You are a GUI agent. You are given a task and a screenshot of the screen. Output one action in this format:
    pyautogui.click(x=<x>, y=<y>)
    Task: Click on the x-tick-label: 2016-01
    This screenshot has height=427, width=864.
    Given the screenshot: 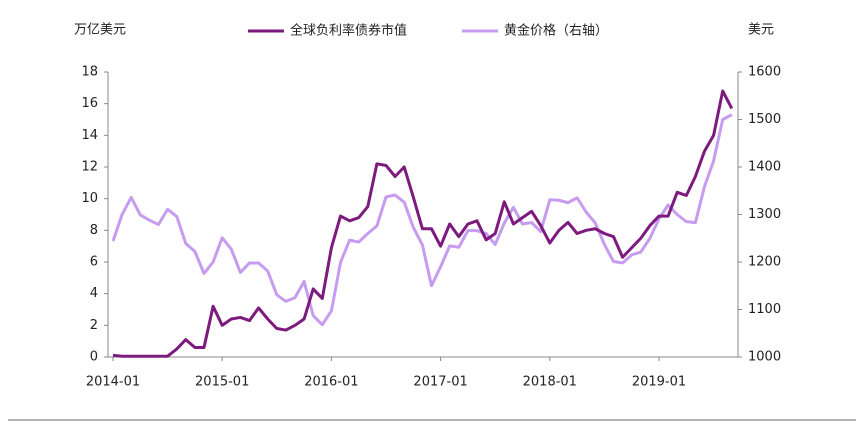 What is the action you would take?
    pyautogui.click(x=331, y=382)
    